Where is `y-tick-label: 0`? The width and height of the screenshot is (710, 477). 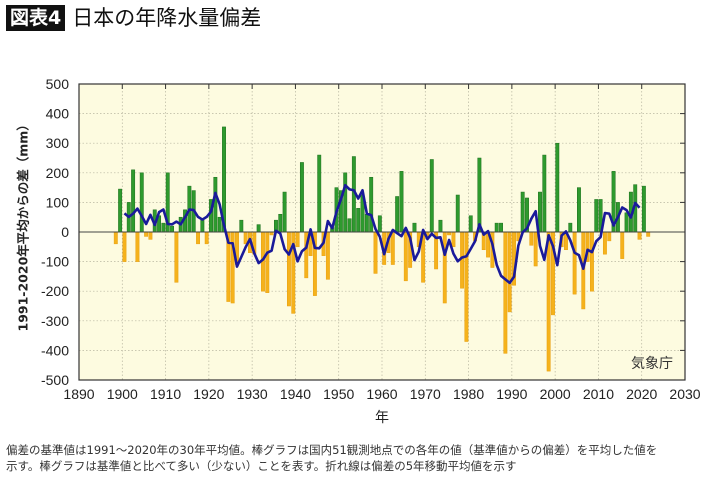
y-tick-label: 0 is located at coordinates (65, 232).